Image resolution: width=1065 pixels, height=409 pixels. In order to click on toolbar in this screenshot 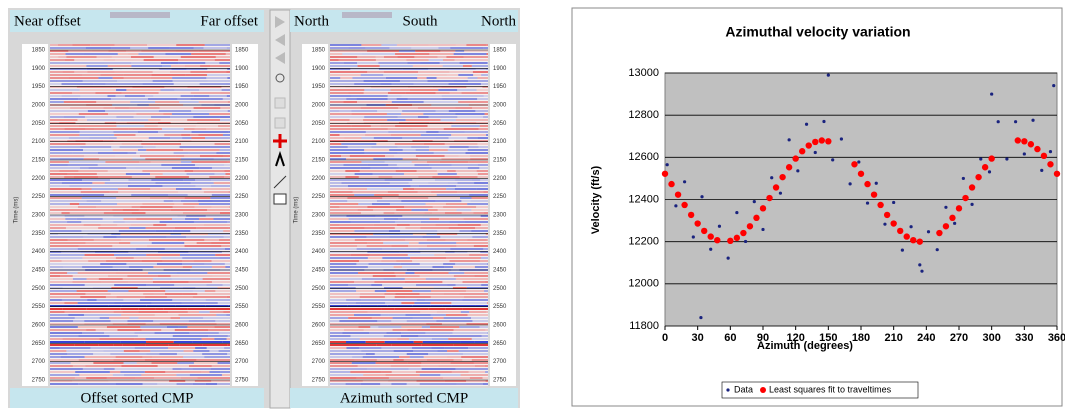, I will do `click(280, 209)`.